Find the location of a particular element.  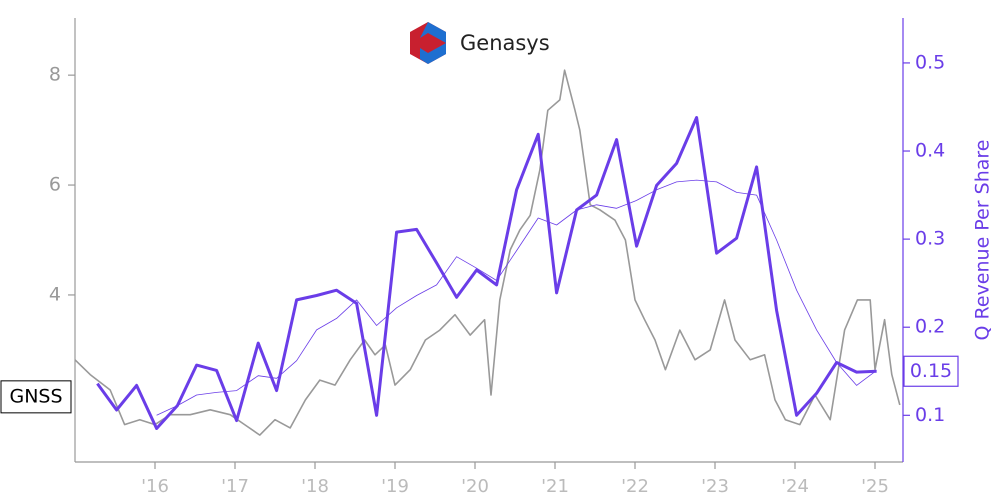

last-value-label: 0.15 is located at coordinates (931, 371).